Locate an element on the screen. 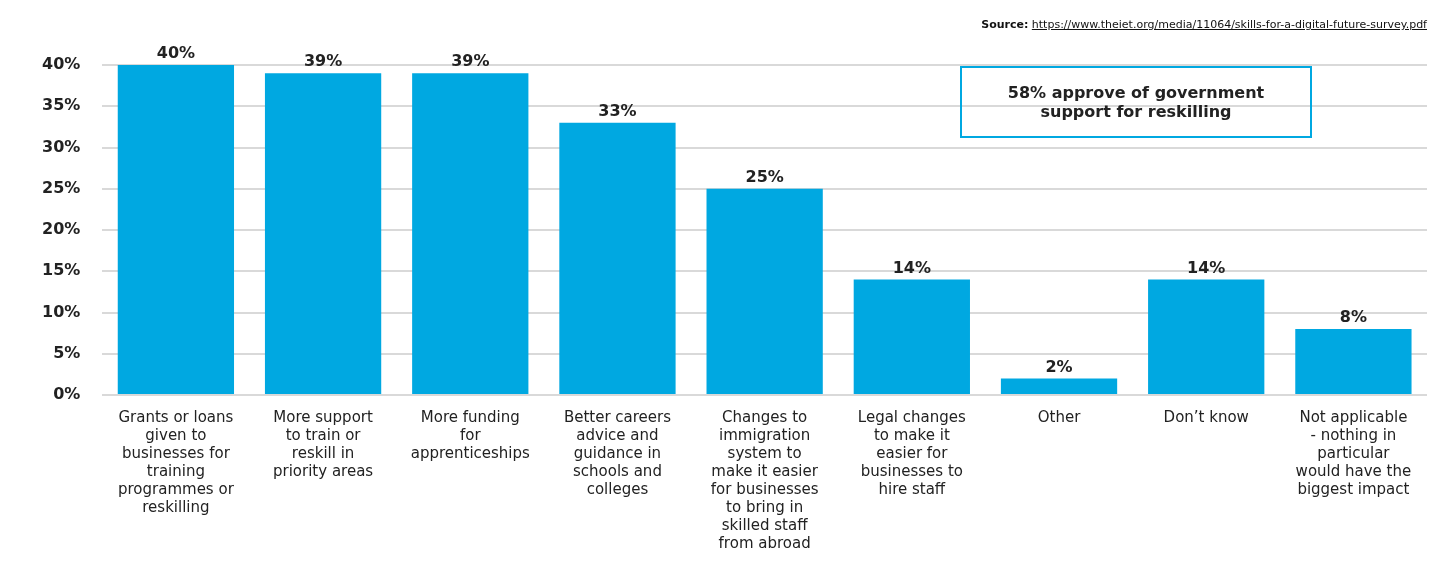 The height and width of the screenshot is (572, 1449). x-tick-label: Not applicable - nothing in particular would have the biggest impact is located at coordinates (1353, 452).